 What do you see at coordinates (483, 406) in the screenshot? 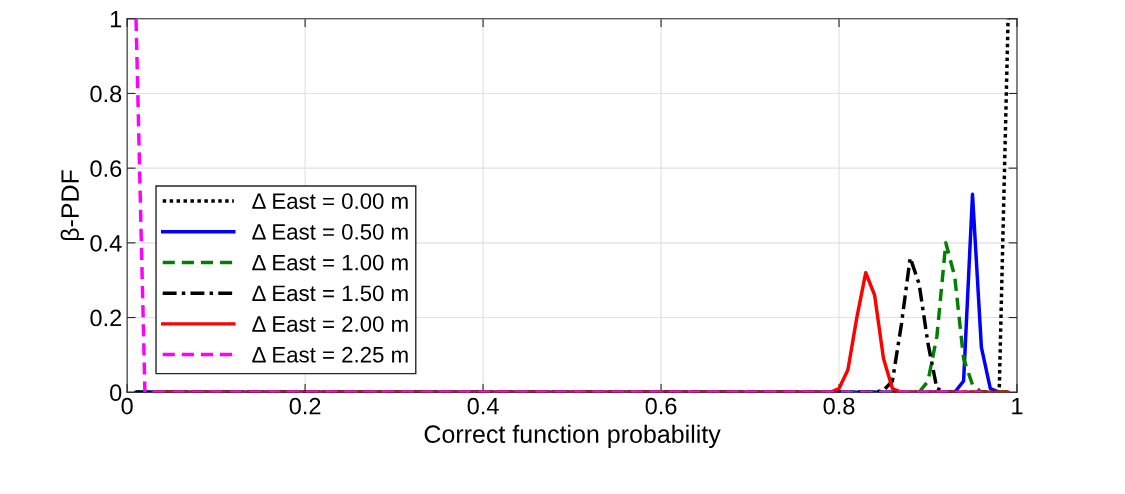
I see `x-tick-label: 0.4` at bounding box center [483, 406].